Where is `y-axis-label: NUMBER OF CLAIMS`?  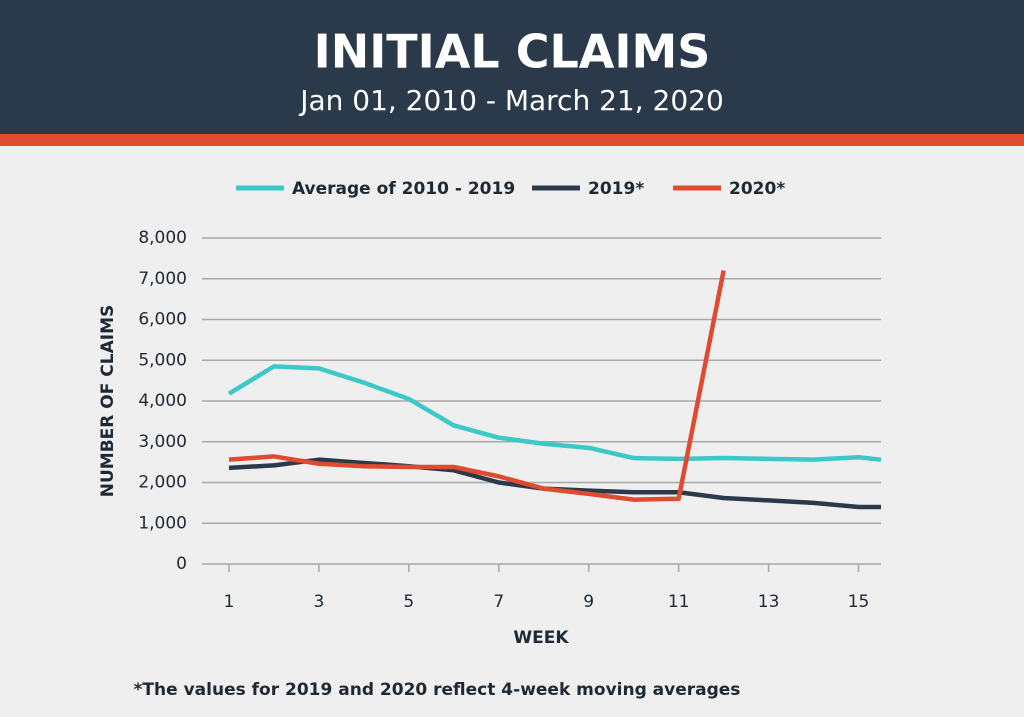
y-axis-label: NUMBER OF CLAIMS is located at coordinates (108, 401).